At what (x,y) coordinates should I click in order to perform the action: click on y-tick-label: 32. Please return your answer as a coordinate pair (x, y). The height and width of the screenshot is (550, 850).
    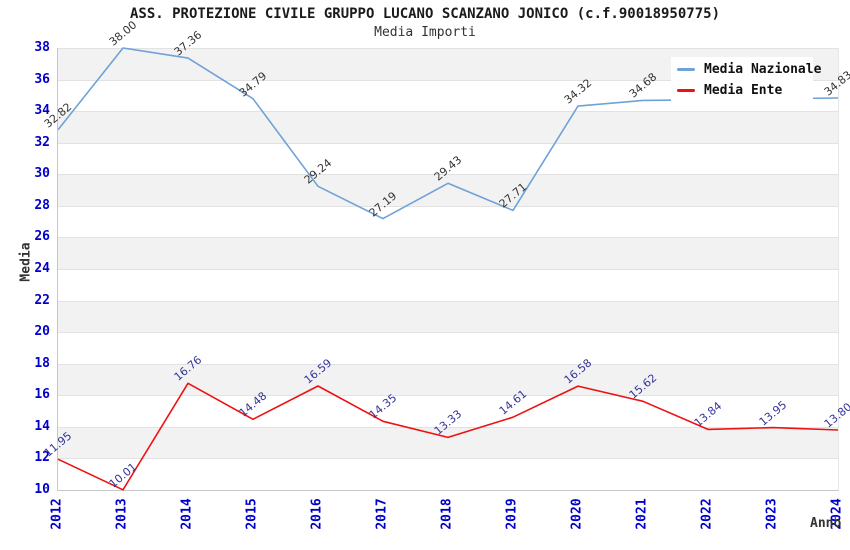
    Looking at the image, I should click on (42, 142).